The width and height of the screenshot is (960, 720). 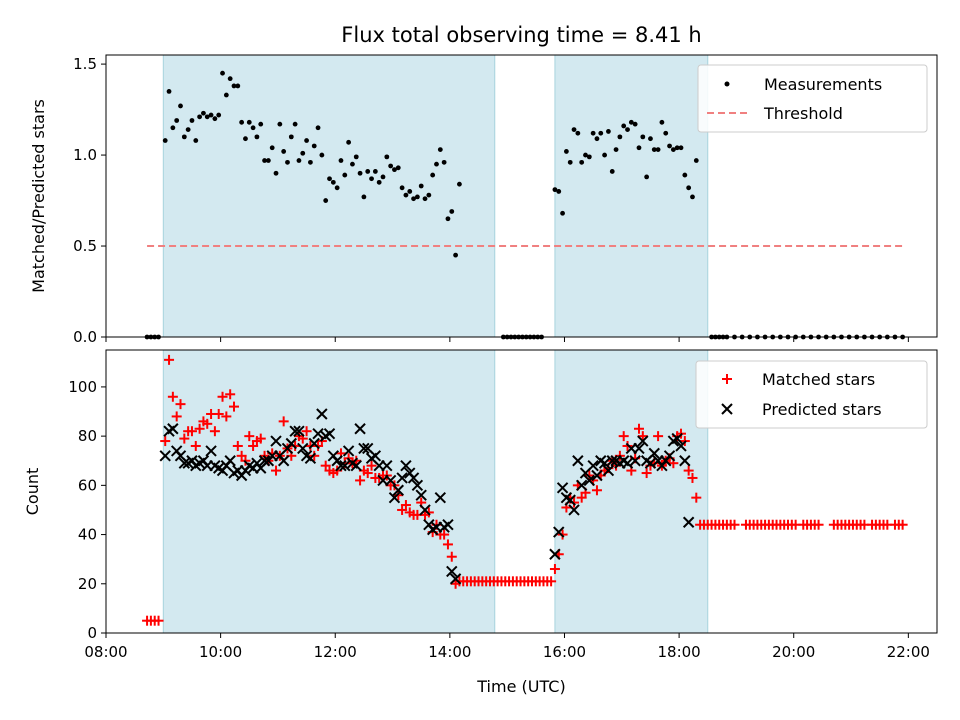 I want to click on x-tick-label: 16:00, so click(x=564, y=652).